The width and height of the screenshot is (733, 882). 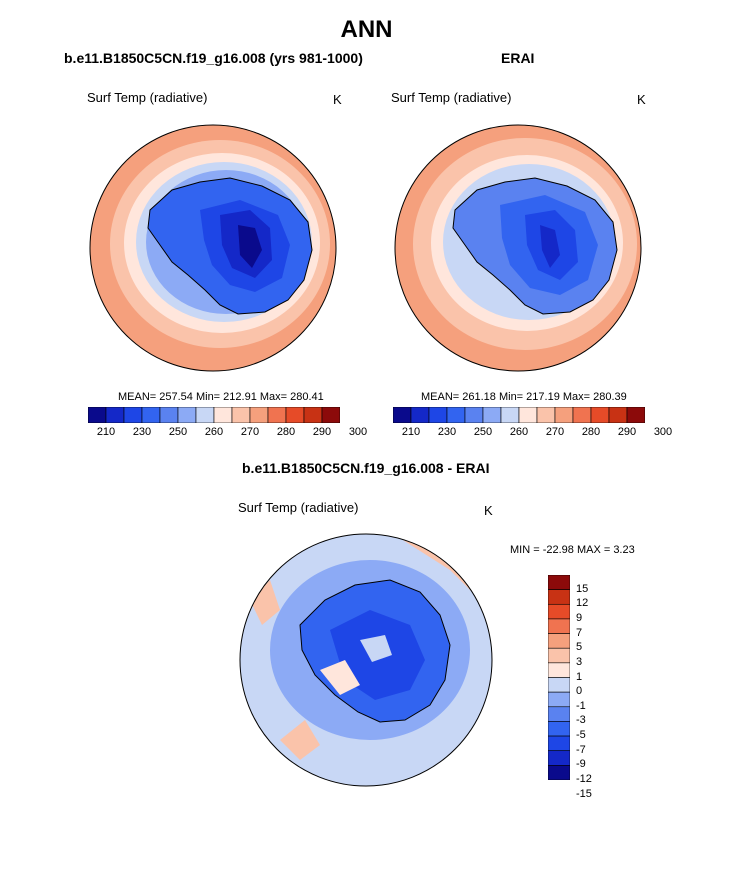 I want to click on panel-2-stats: MEAN= 261.18 Min= 217.19 Max= 280.39, so click(x=524, y=397).